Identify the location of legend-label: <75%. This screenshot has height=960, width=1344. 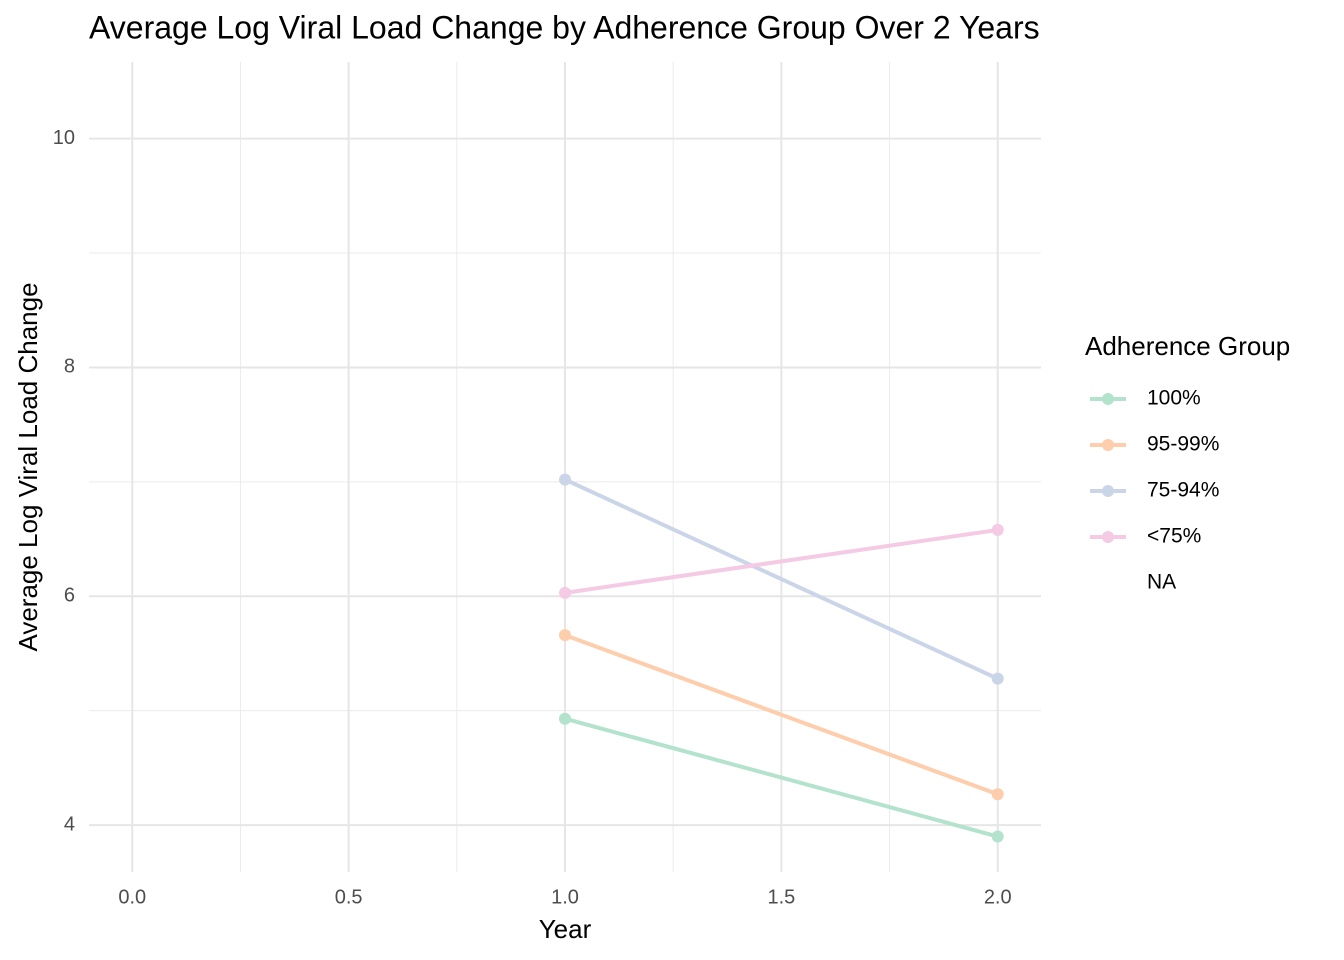
(1174, 536).